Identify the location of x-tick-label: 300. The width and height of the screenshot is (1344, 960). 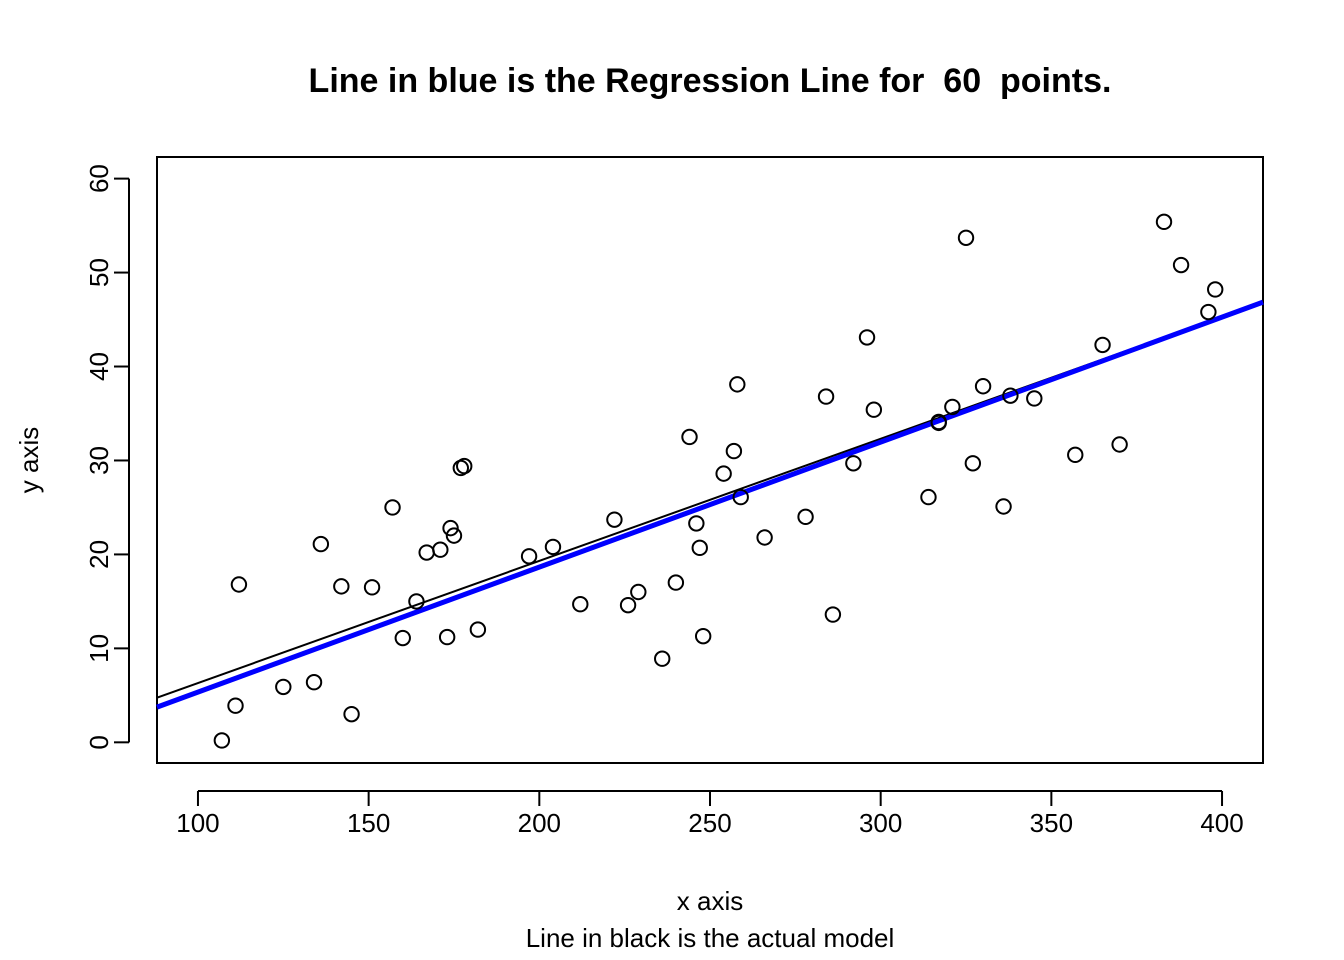
(880, 823).